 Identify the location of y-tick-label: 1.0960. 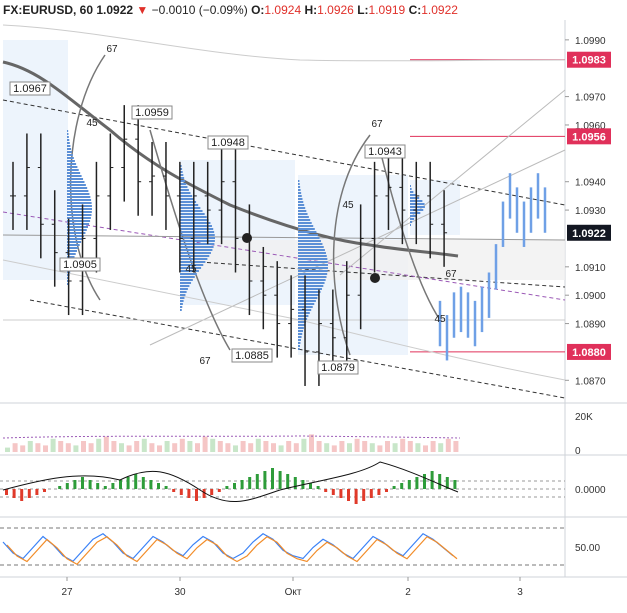
(590, 126).